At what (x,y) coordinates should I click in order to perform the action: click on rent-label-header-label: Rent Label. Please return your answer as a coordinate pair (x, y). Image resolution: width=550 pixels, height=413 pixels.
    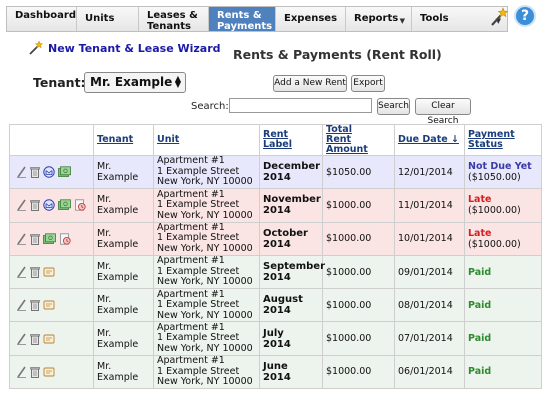
    Looking at the image, I should click on (277, 139).